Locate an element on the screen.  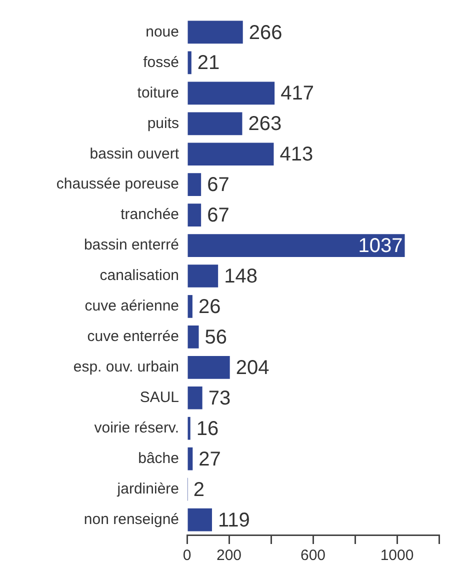
y-tick-label: SAUL is located at coordinates (159, 397).